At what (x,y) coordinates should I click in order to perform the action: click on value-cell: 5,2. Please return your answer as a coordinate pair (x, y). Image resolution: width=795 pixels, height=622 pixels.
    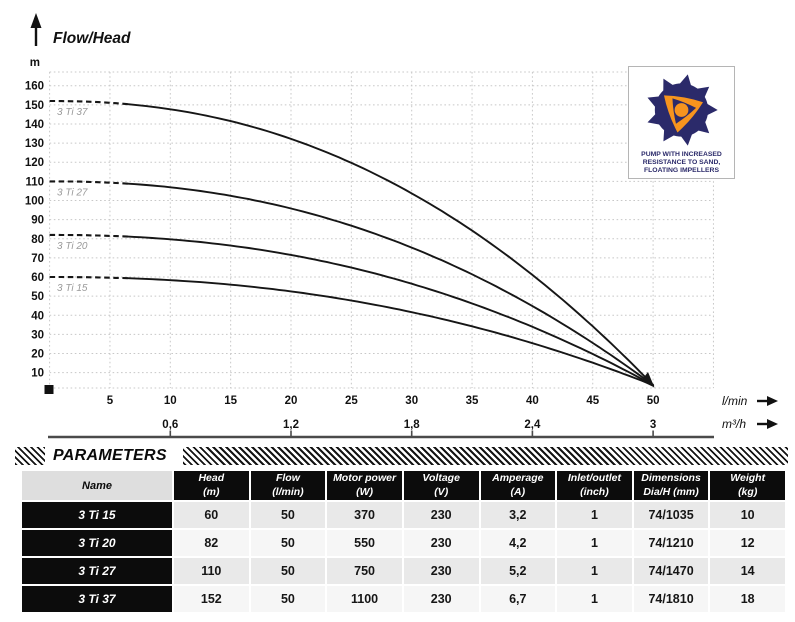
    Looking at the image, I should click on (518, 571).